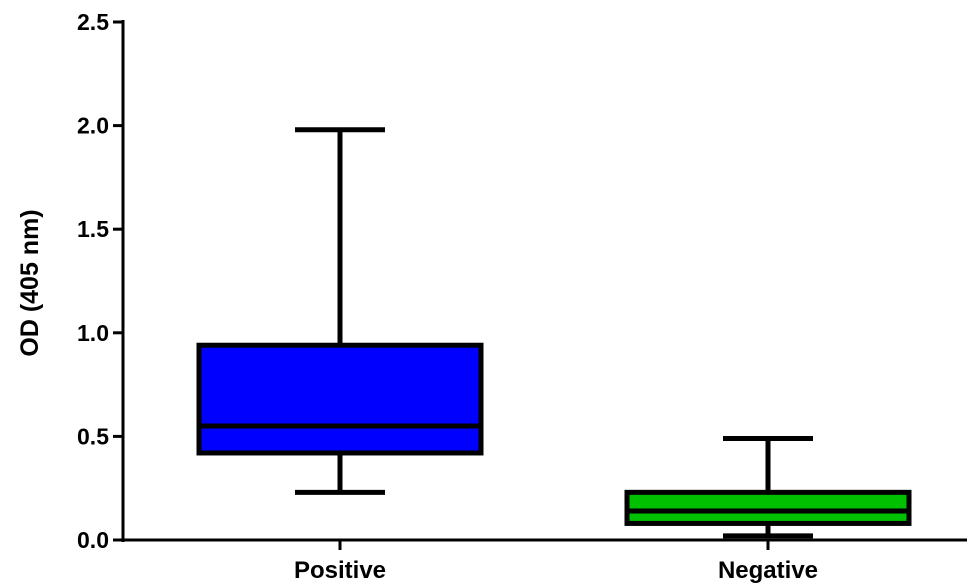  Describe the element at coordinates (544, 561) in the screenshot. I see `x-axis: Positive Negative` at that location.